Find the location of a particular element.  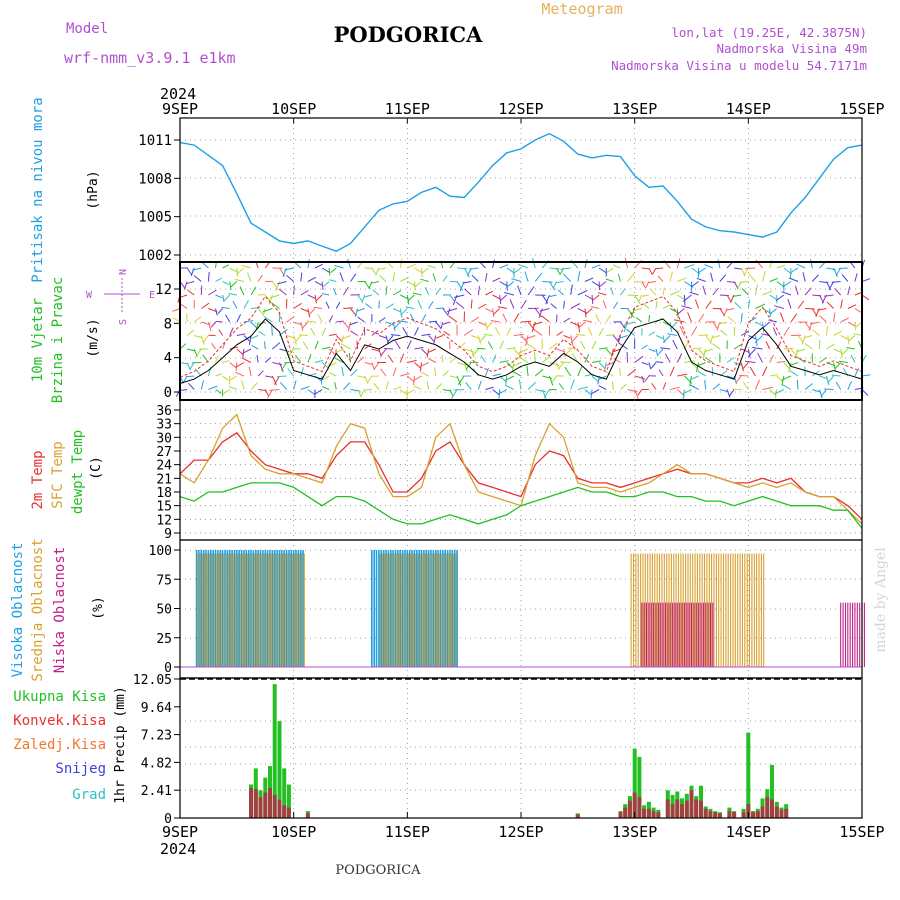

x-tick-label: 9SEP is located at coordinates (180, 109).